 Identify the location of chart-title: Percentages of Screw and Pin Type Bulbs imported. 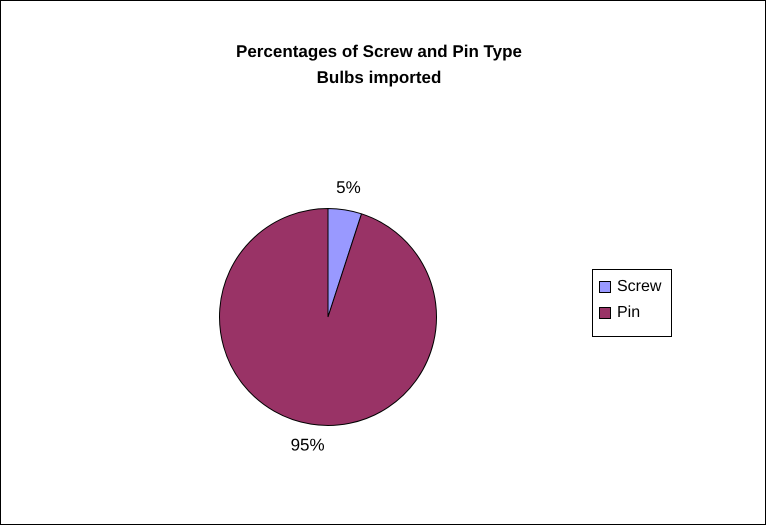
(379, 65).